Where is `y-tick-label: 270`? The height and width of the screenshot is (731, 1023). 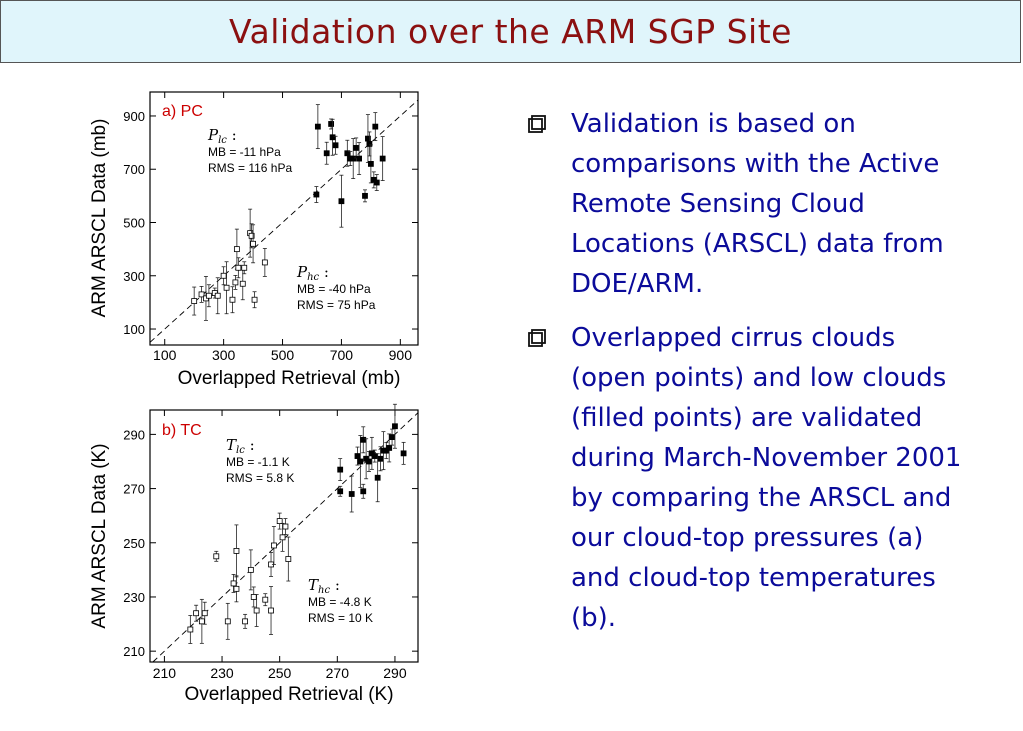
y-tick-label: 270 is located at coordinates (134, 489).